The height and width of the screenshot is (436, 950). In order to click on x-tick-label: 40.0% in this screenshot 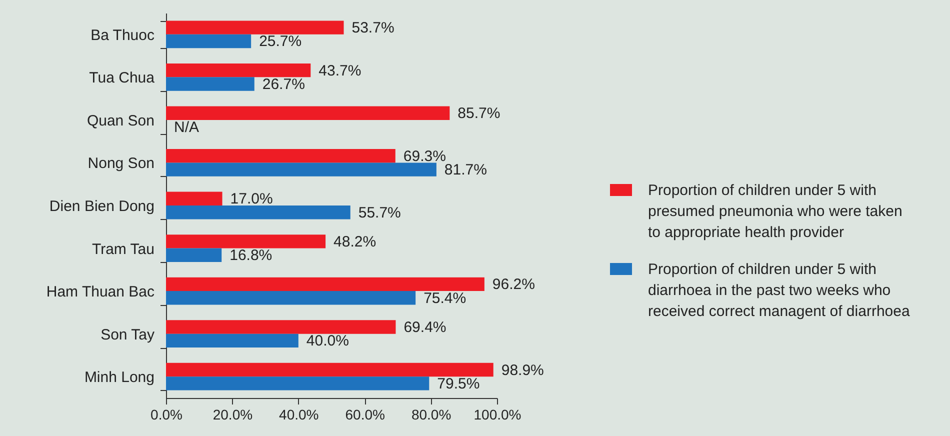, I will do `click(299, 414)`.